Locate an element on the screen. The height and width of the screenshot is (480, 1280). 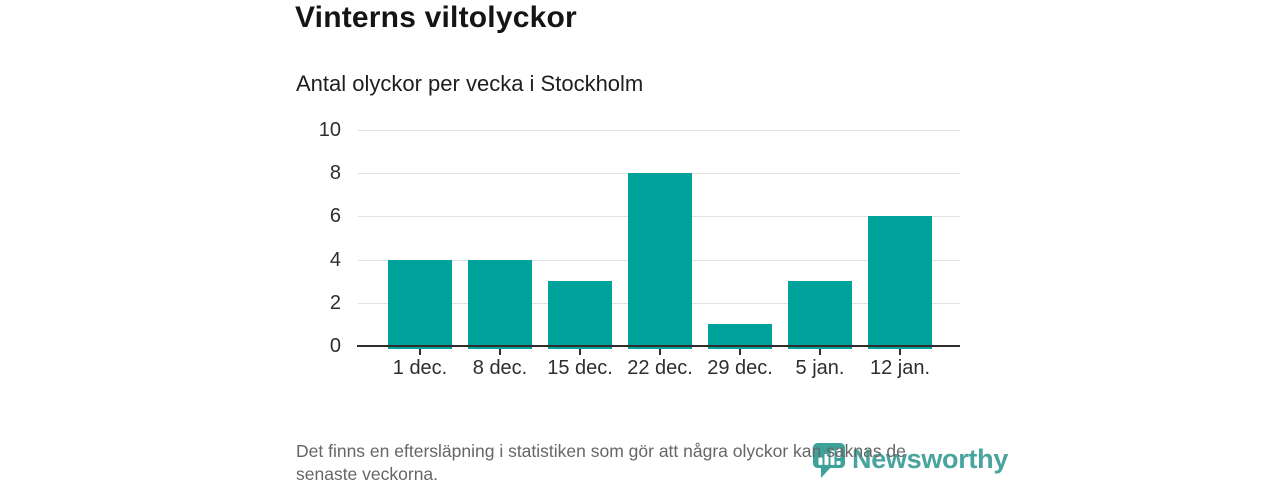
x-axis-label: 12 jan. is located at coordinates (900, 368).